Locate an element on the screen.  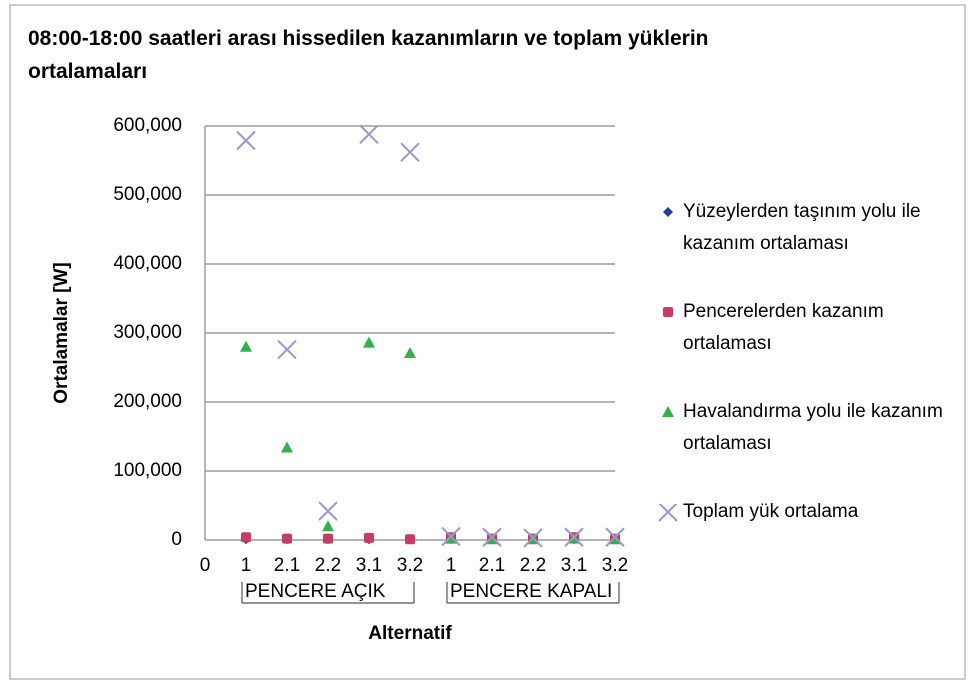
x-axis-title: Alternatif is located at coordinates (410, 633).